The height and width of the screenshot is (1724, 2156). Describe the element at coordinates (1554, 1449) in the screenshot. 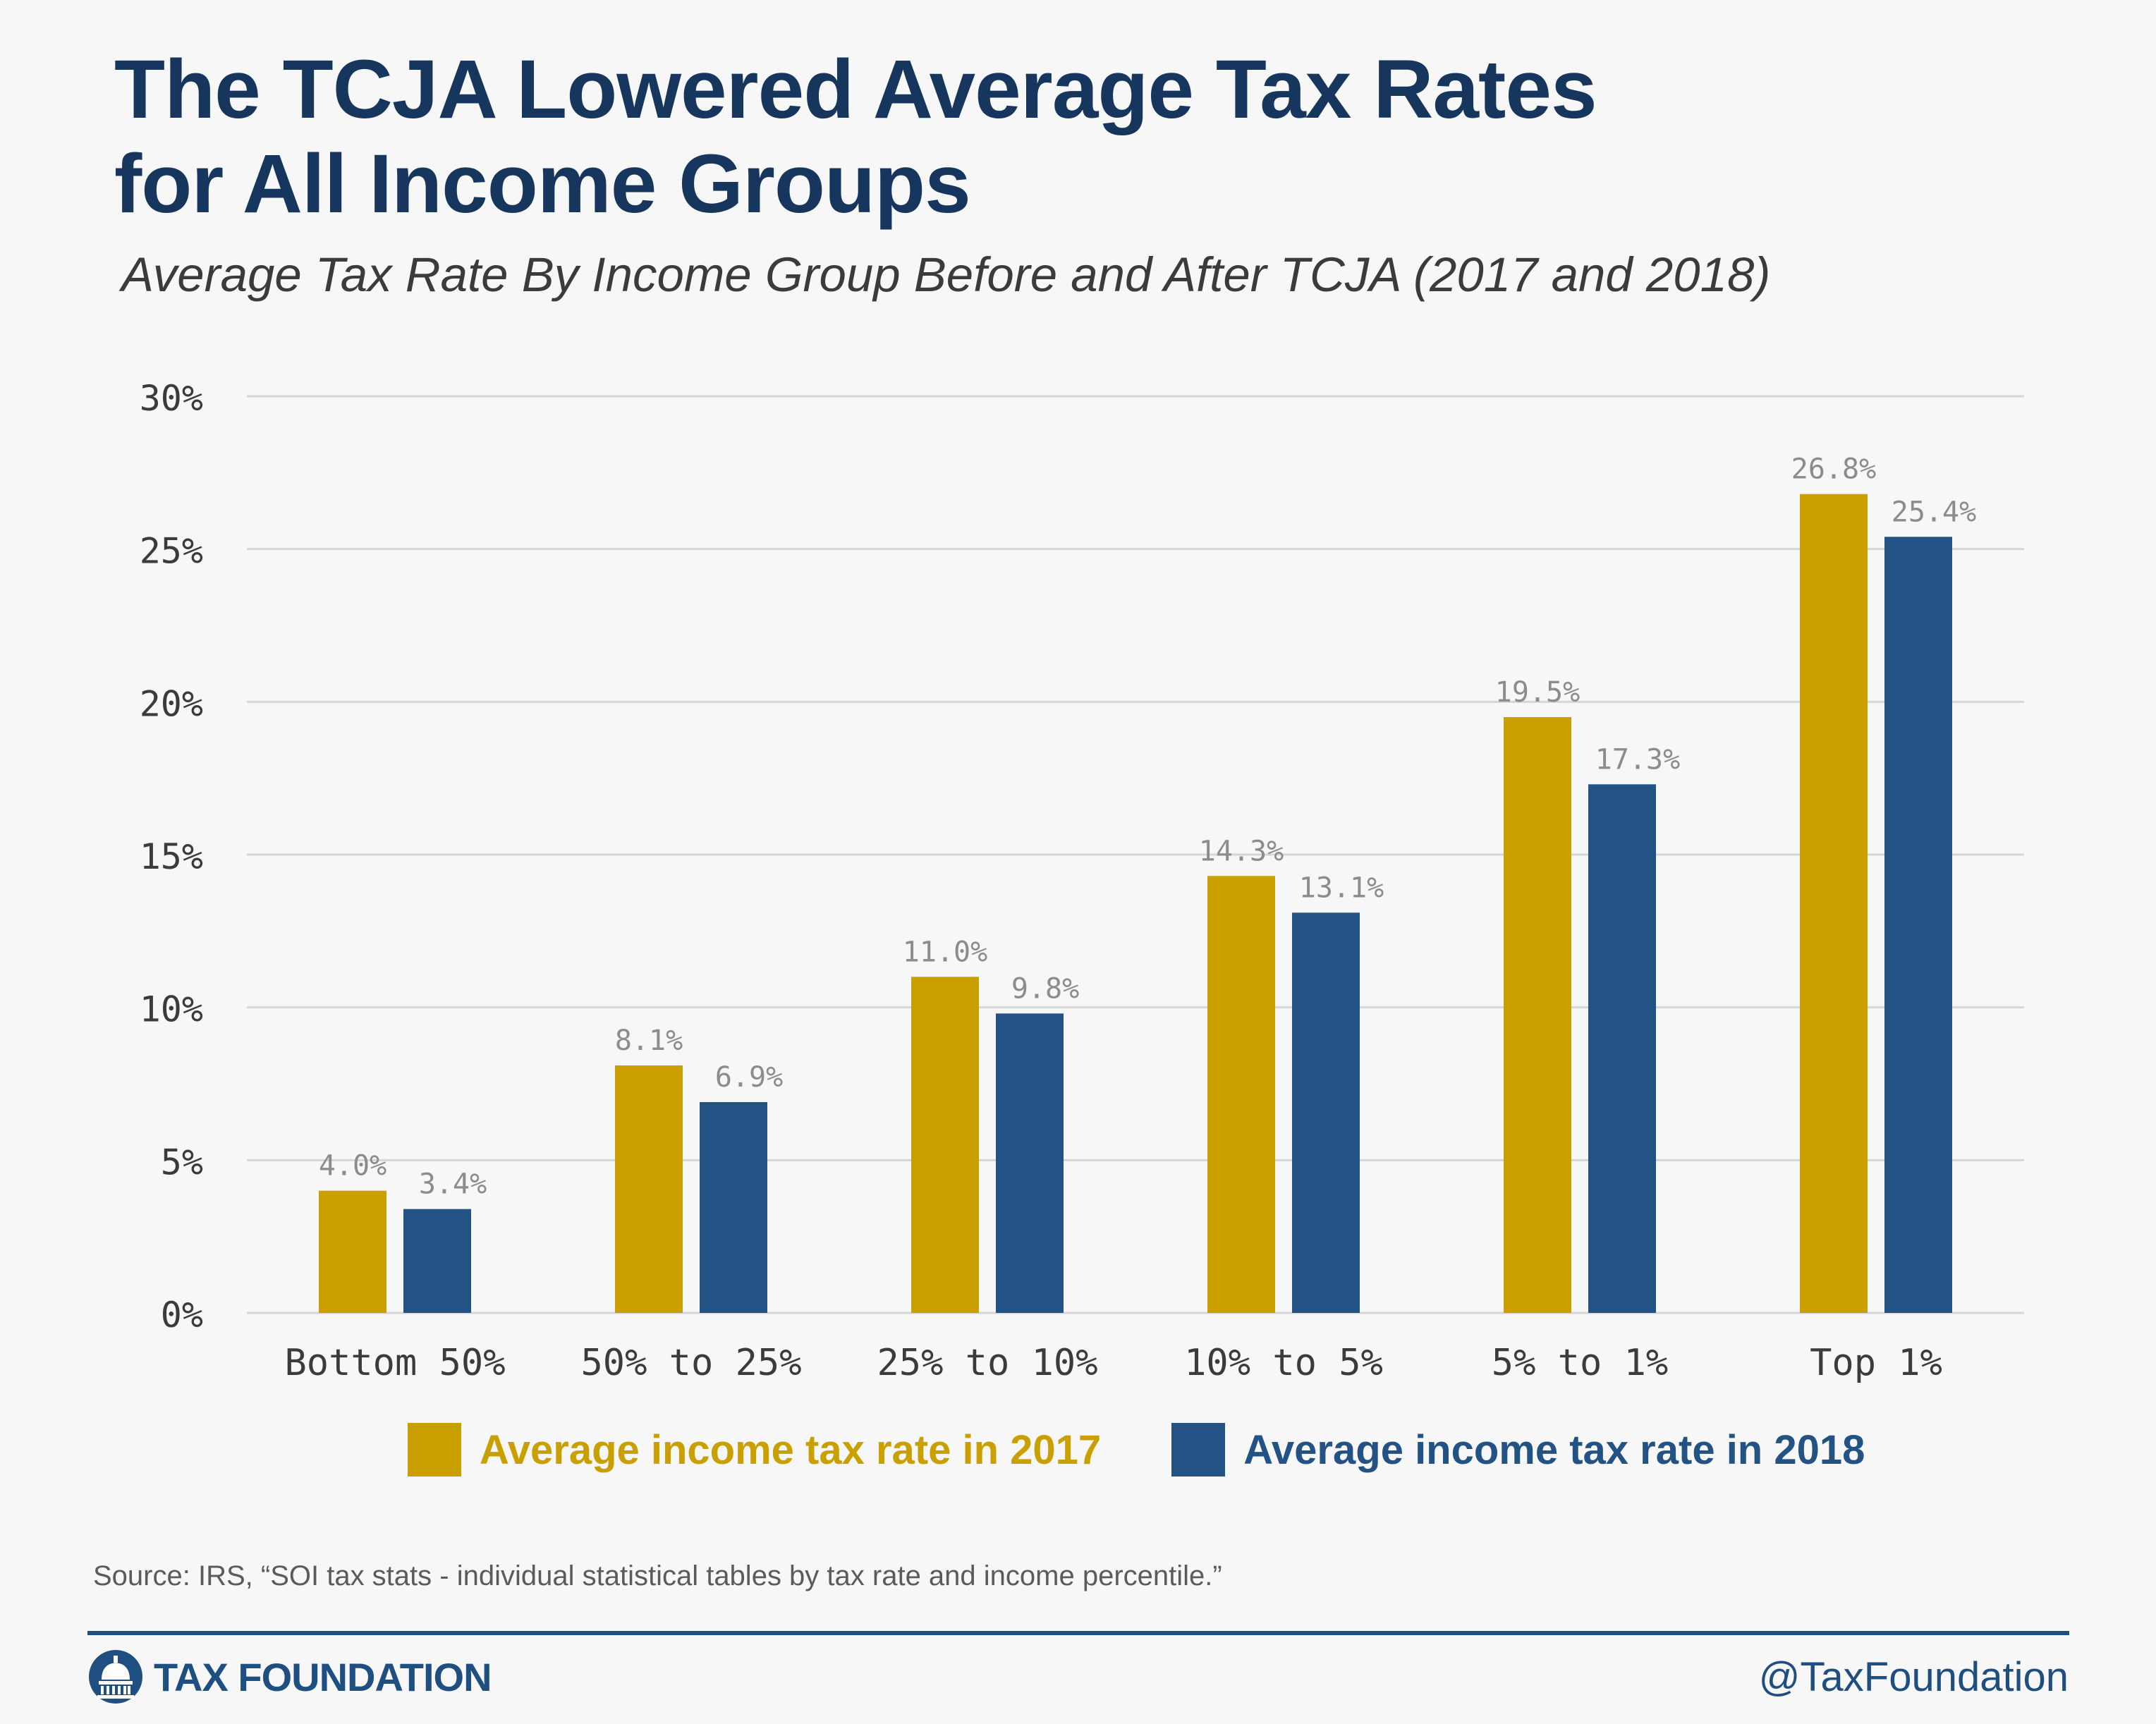

I see `legend-label-2018: Average income tax rate in 2018` at that location.